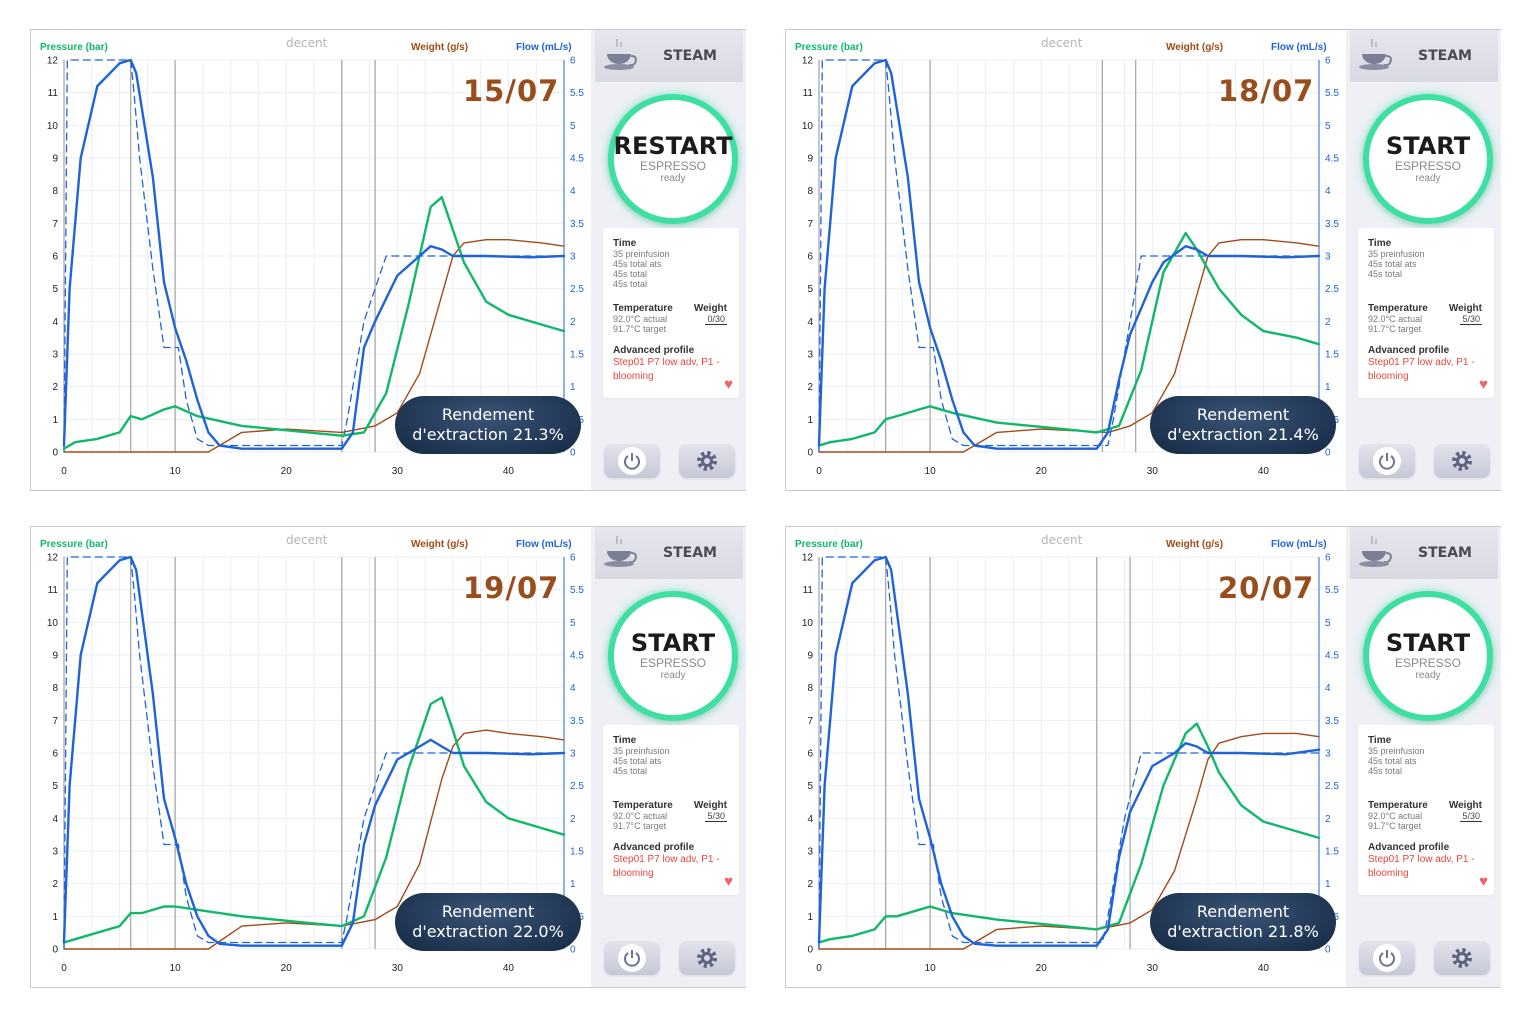 This screenshot has height=1024, width=1536. I want to click on extraction-badge-line2: d'extraction 21.3%, so click(488, 434).